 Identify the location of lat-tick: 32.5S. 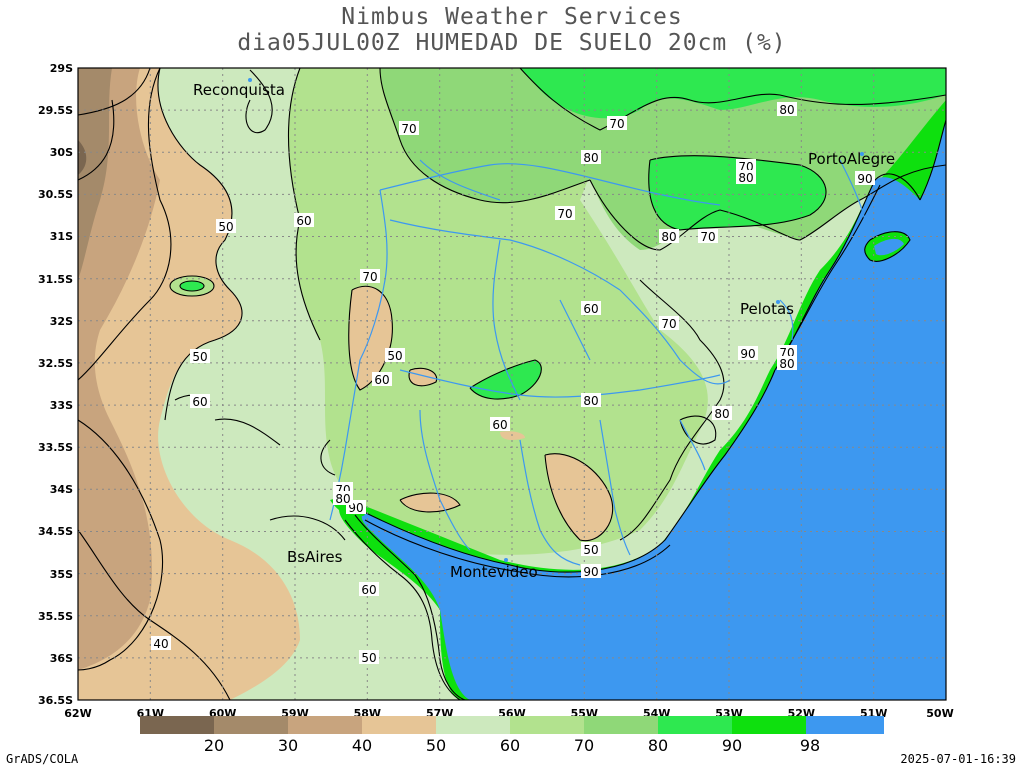
(55, 363).